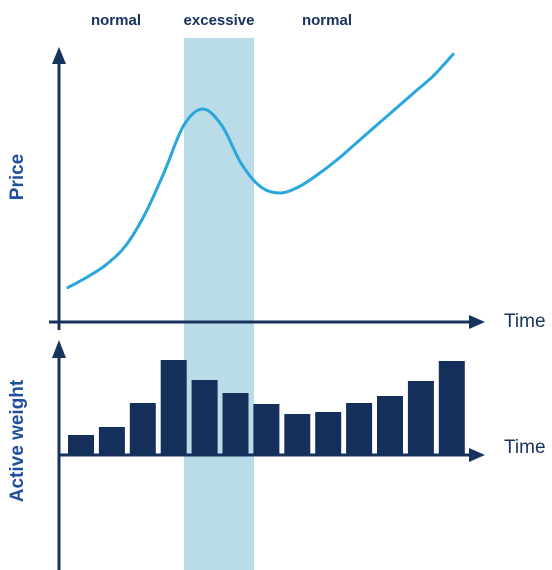 Image resolution: width=552 pixels, height=570 pixels. I want to click on price-time-label: Time, so click(525, 321).